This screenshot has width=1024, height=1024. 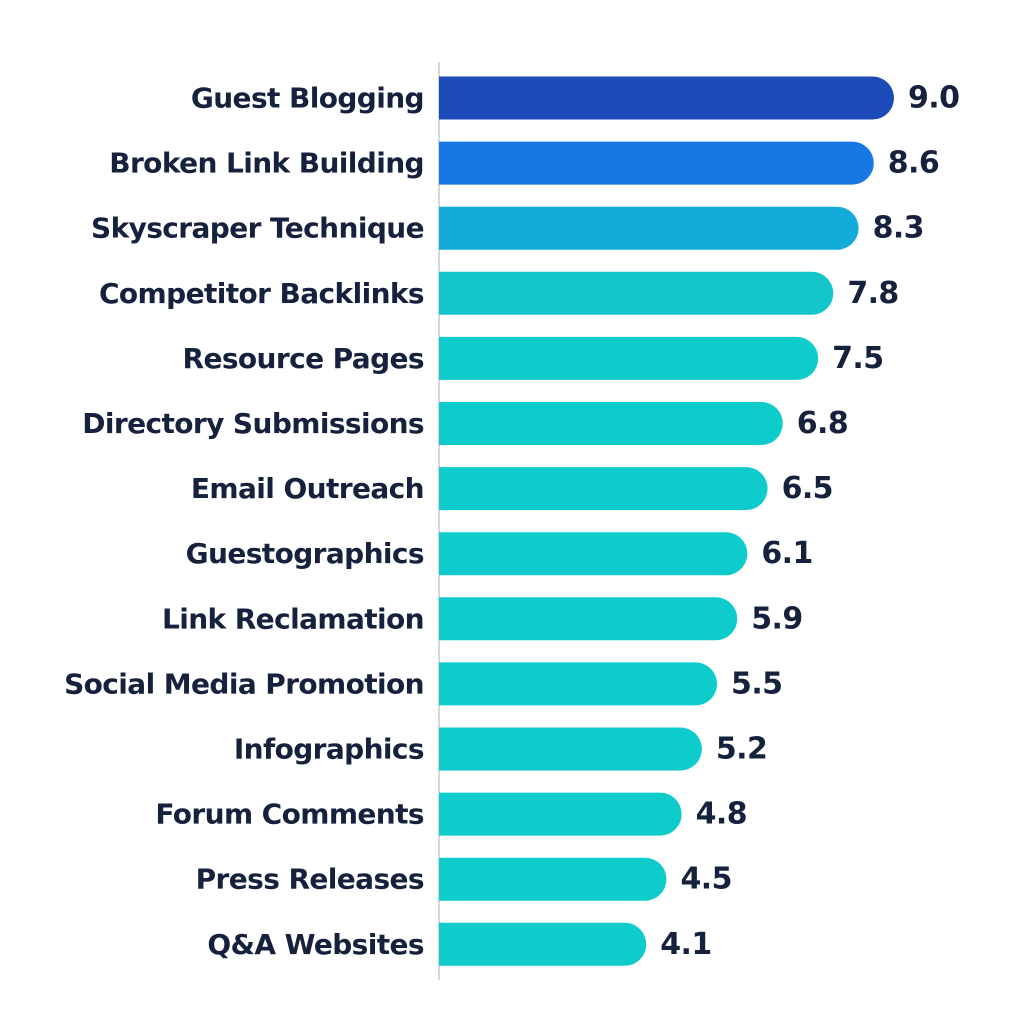 What do you see at coordinates (786, 553) in the screenshot?
I see `value-label: 6.1` at bounding box center [786, 553].